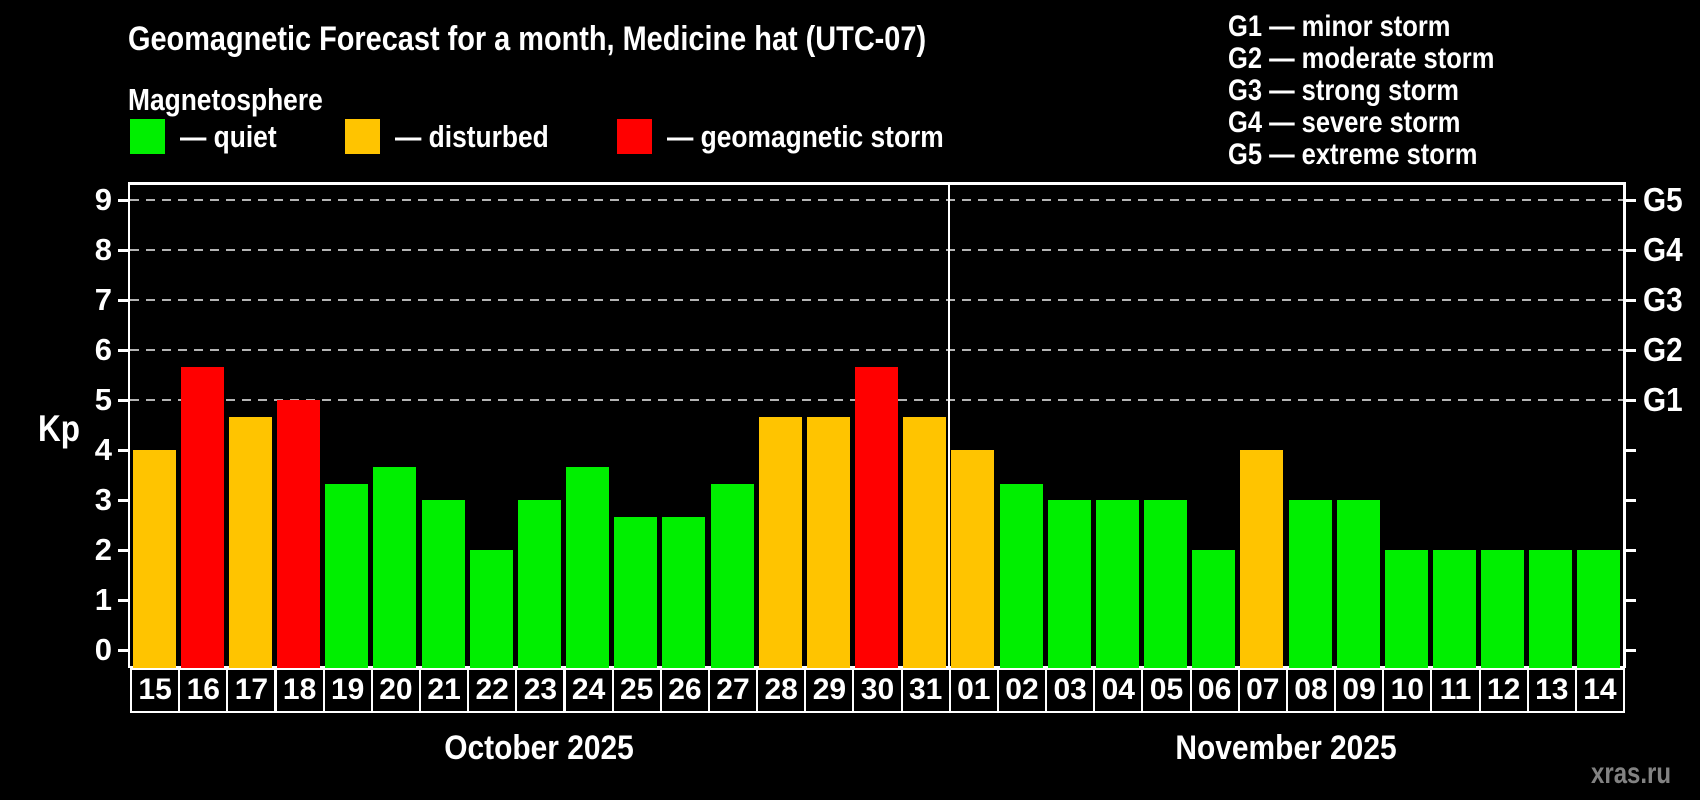 The width and height of the screenshot is (1700, 800). Describe the element at coordinates (444, 690) in the screenshot. I see `day-label-oct-21: 21` at that location.